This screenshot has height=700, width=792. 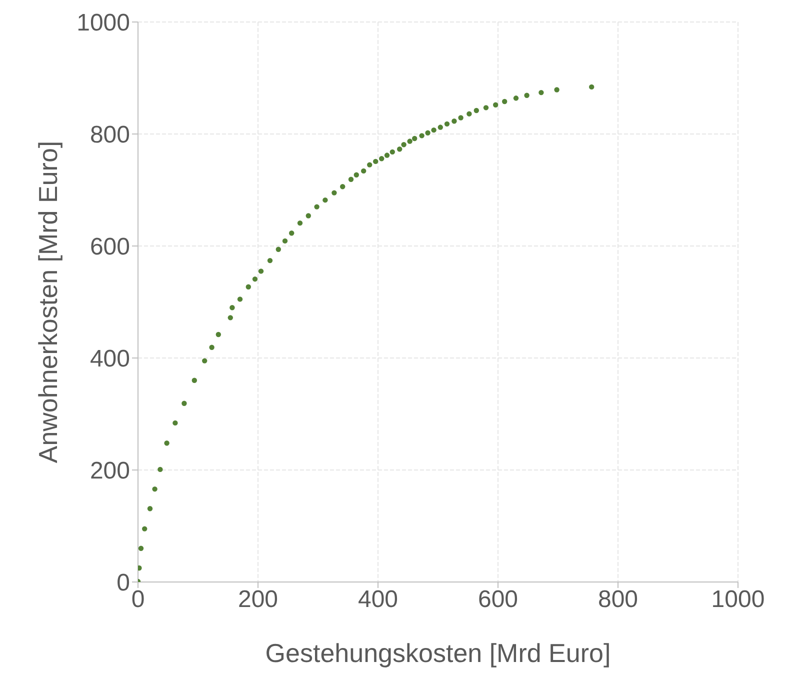 What do you see at coordinates (110, 359) in the screenshot?
I see `y-tick-label: 400` at bounding box center [110, 359].